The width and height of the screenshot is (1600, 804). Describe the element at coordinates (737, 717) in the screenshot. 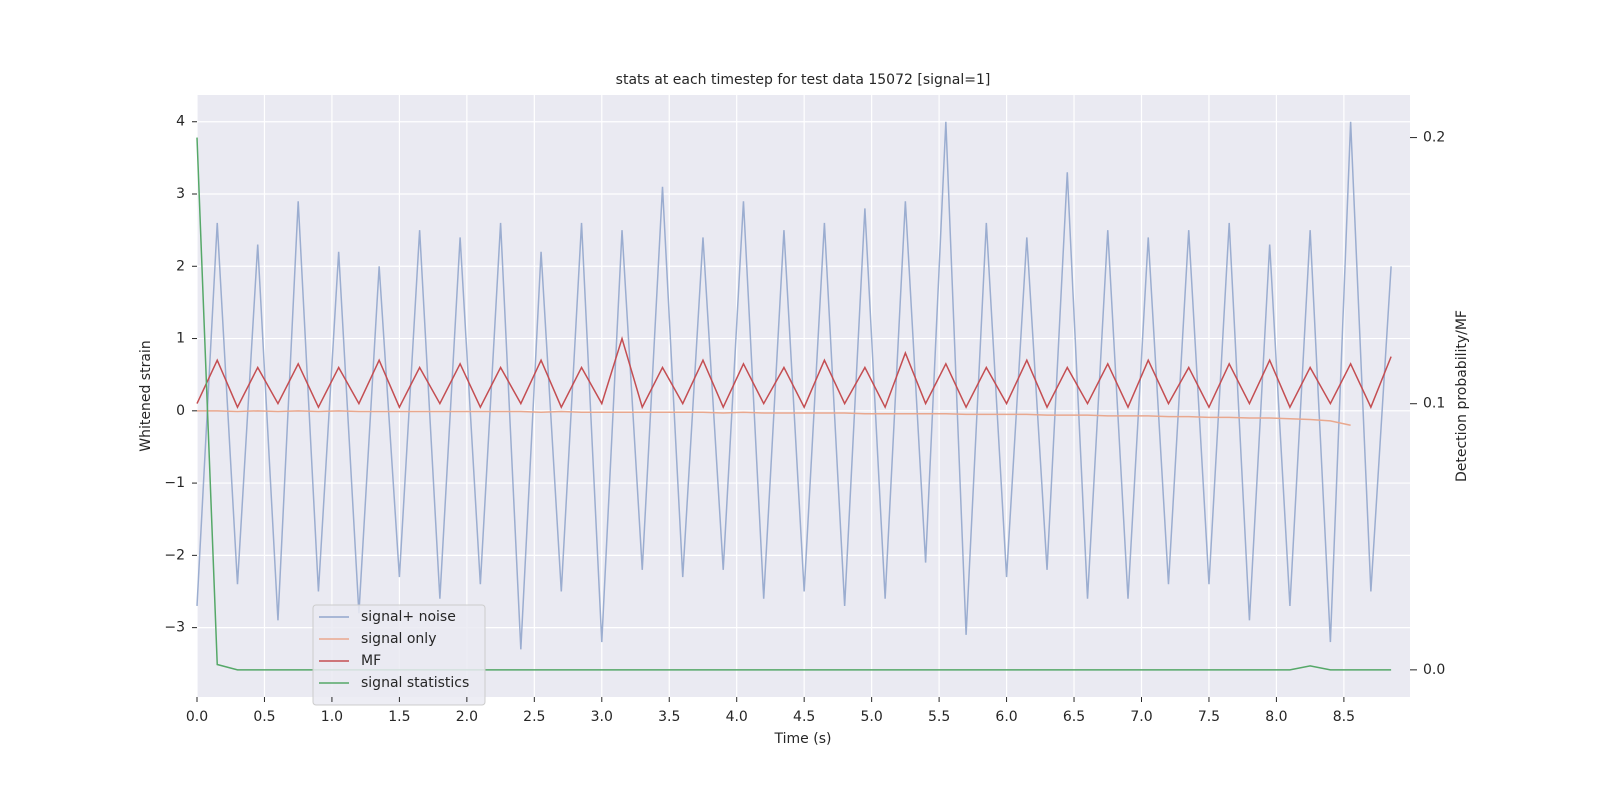

I see `x-tick-label: 4.0` at that location.